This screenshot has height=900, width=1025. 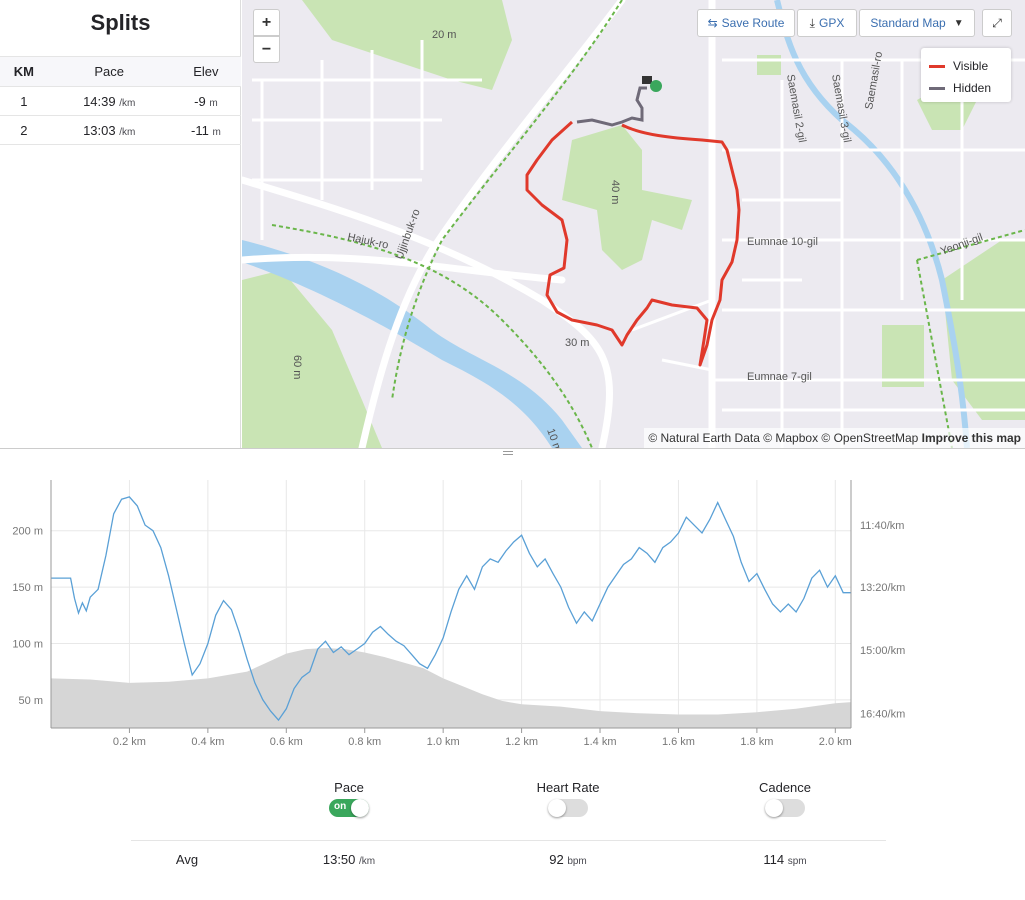 What do you see at coordinates (205, 101) in the screenshot?
I see `split-elev: -9 m` at bounding box center [205, 101].